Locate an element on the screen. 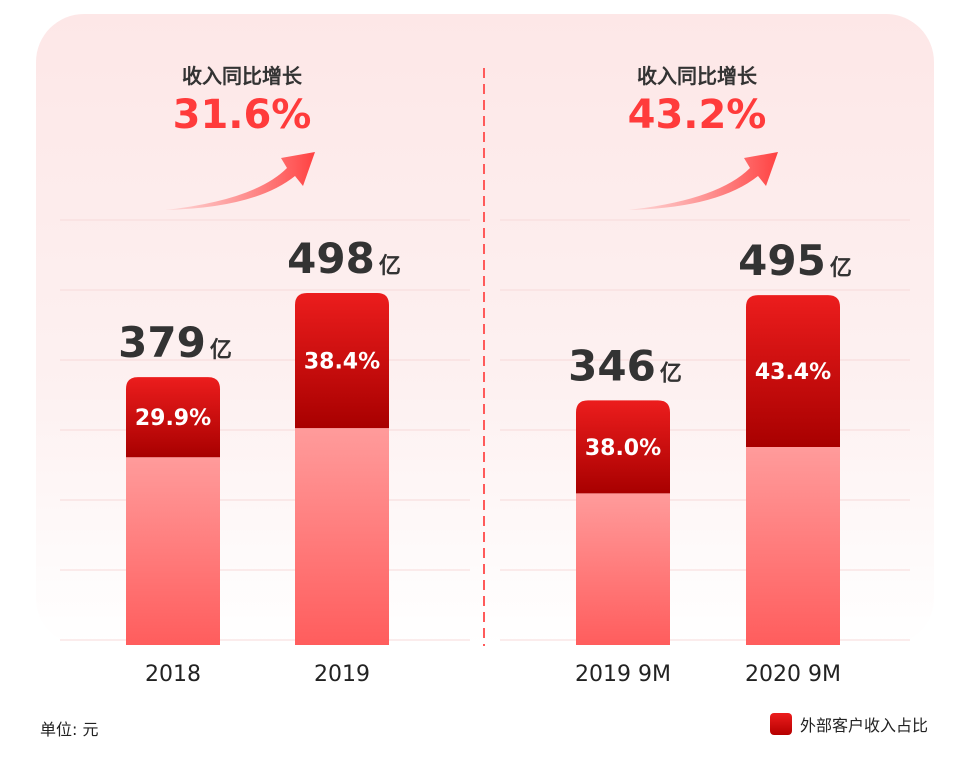  category-tick-label: 2019 9M is located at coordinates (623, 674).